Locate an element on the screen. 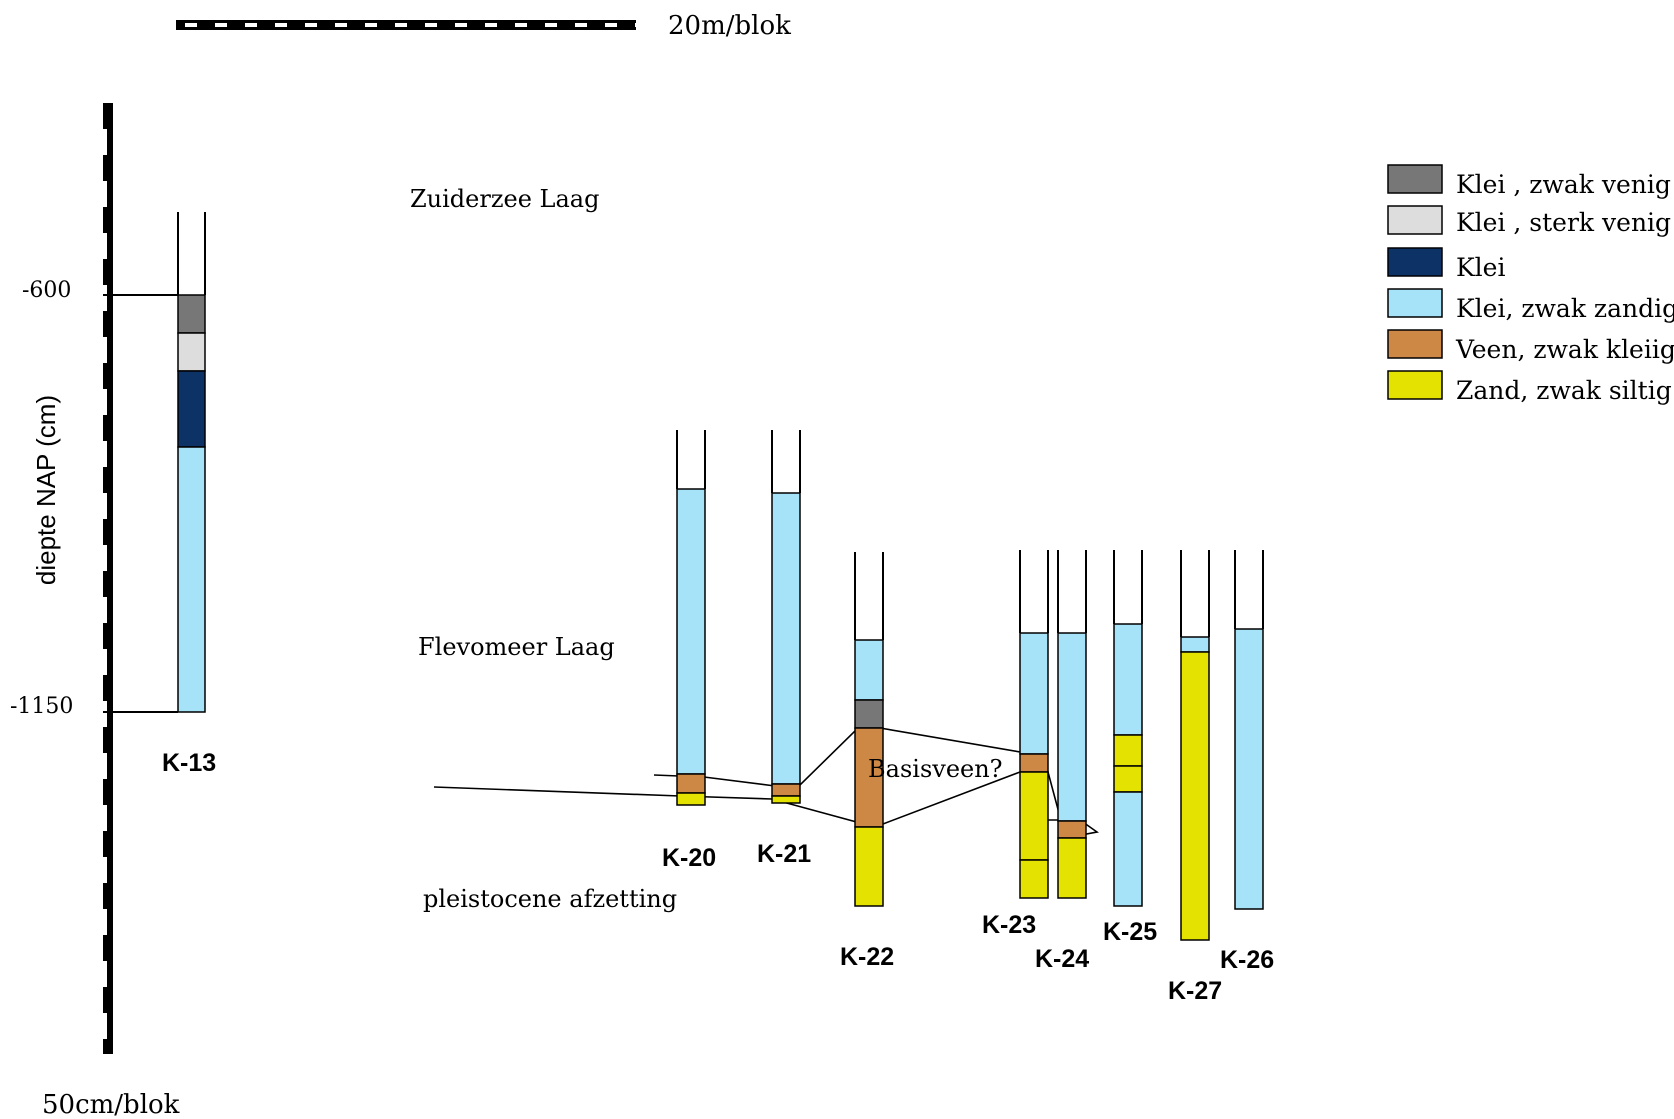 This screenshot has width=1674, height=1119. legend-label-5: Zand, zwak siltig is located at coordinates (1564, 390).